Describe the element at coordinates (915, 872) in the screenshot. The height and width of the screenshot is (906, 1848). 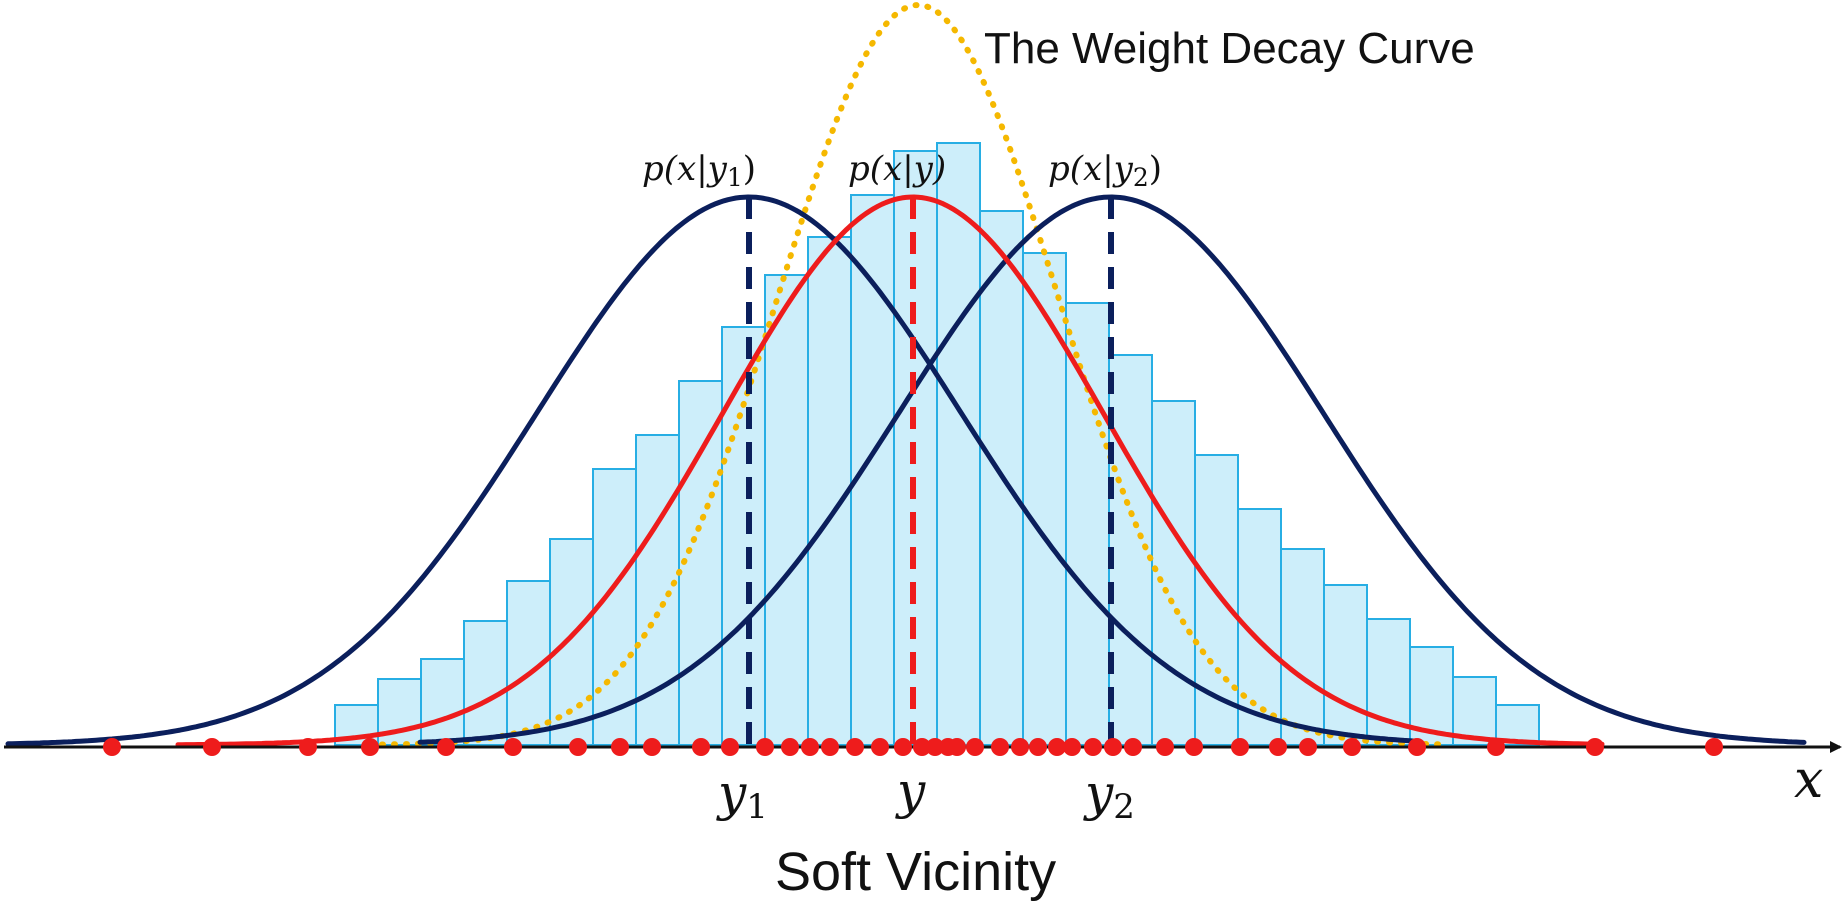
I see `soft-vicinity-caption: Soft Vicinity` at that location.